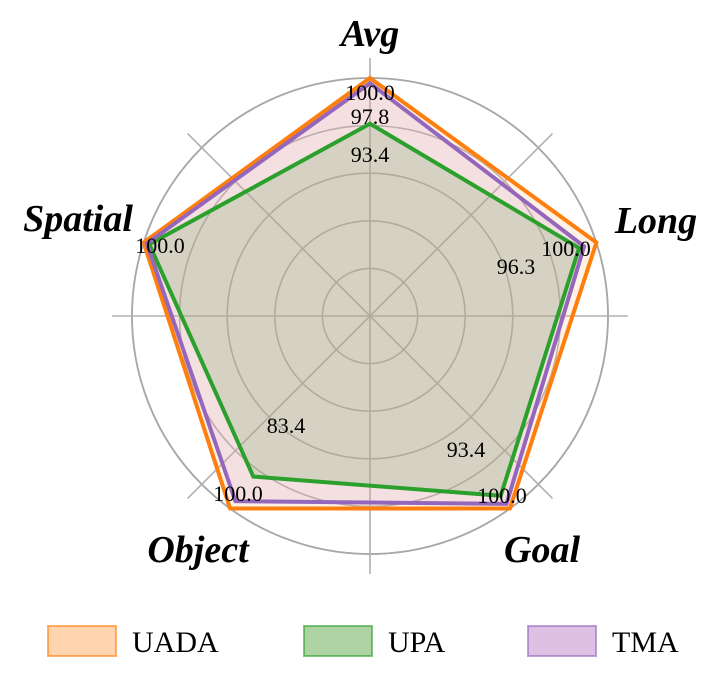 Image resolution: width=722 pixels, height=692 pixels. What do you see at coordinates (566, 248) in the screenshot?
I see `value-label-3: 100.0` at bounding box center [566, 248].